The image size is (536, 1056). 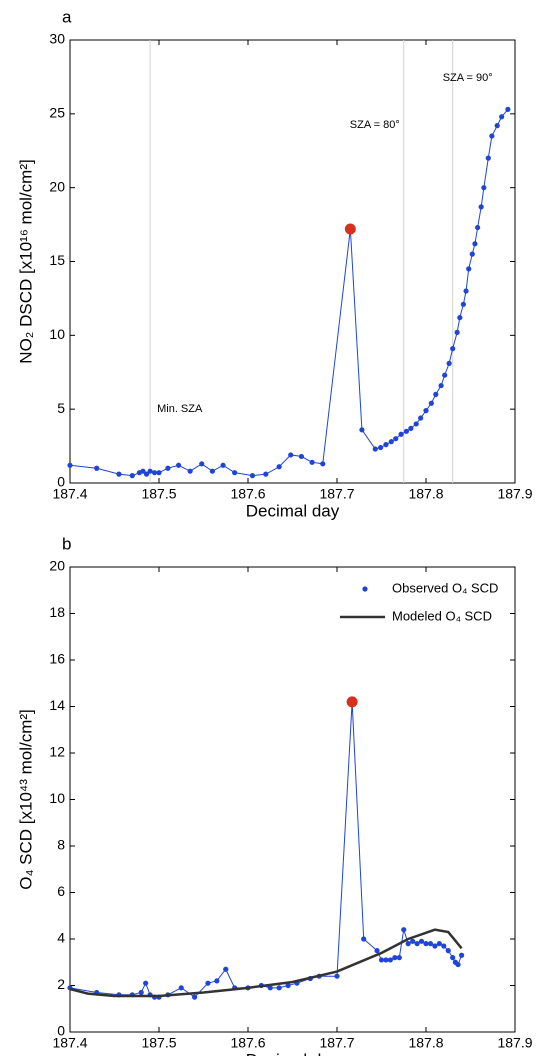 What do you see at coordinates (365, 589) in the screenshot?
I see `legend-marker` at bounding box center [365, 589].